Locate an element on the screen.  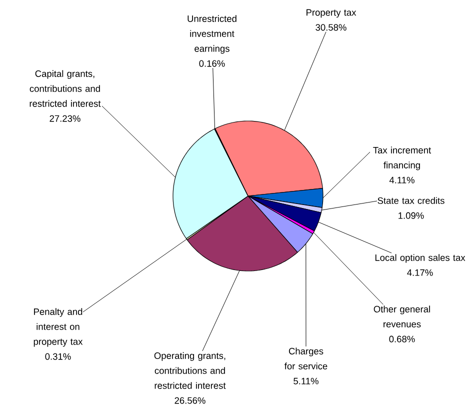
slice-label: Other general revenues is located at coordinates (402, 317).